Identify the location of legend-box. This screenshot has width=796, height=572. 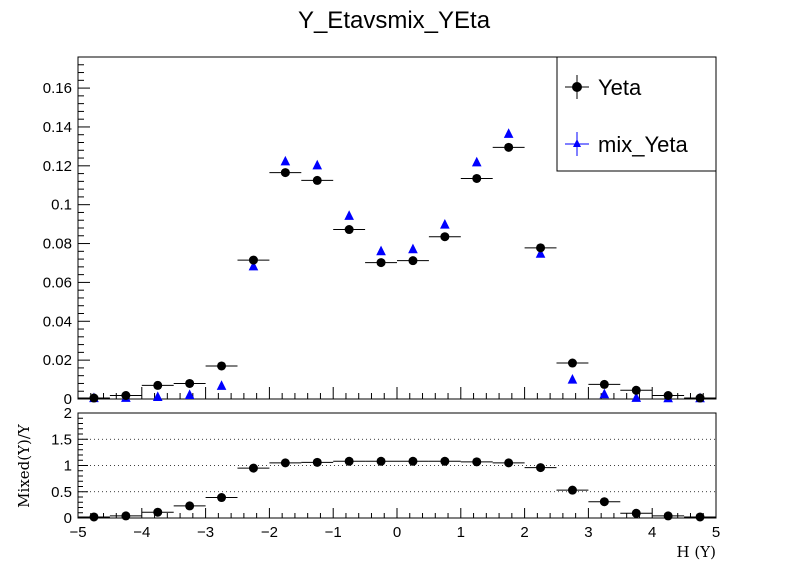
(636, 114).